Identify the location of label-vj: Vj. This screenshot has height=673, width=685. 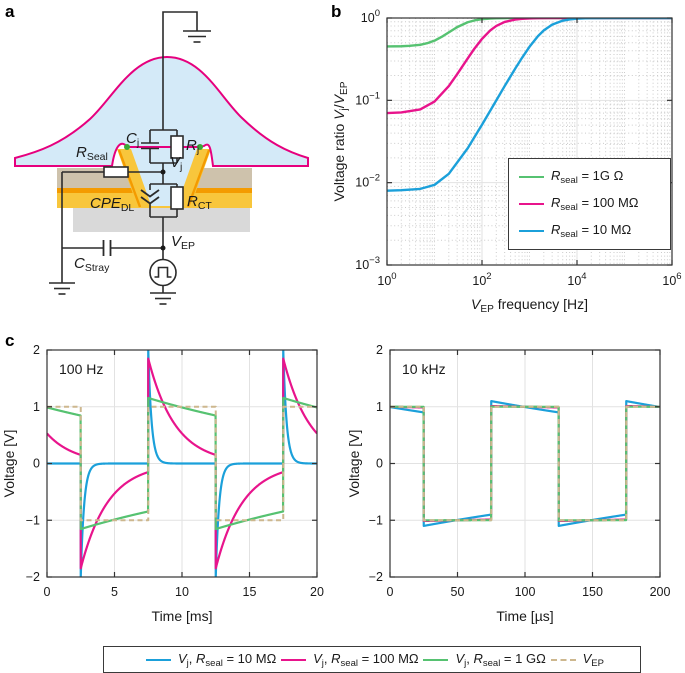
(176, 163).